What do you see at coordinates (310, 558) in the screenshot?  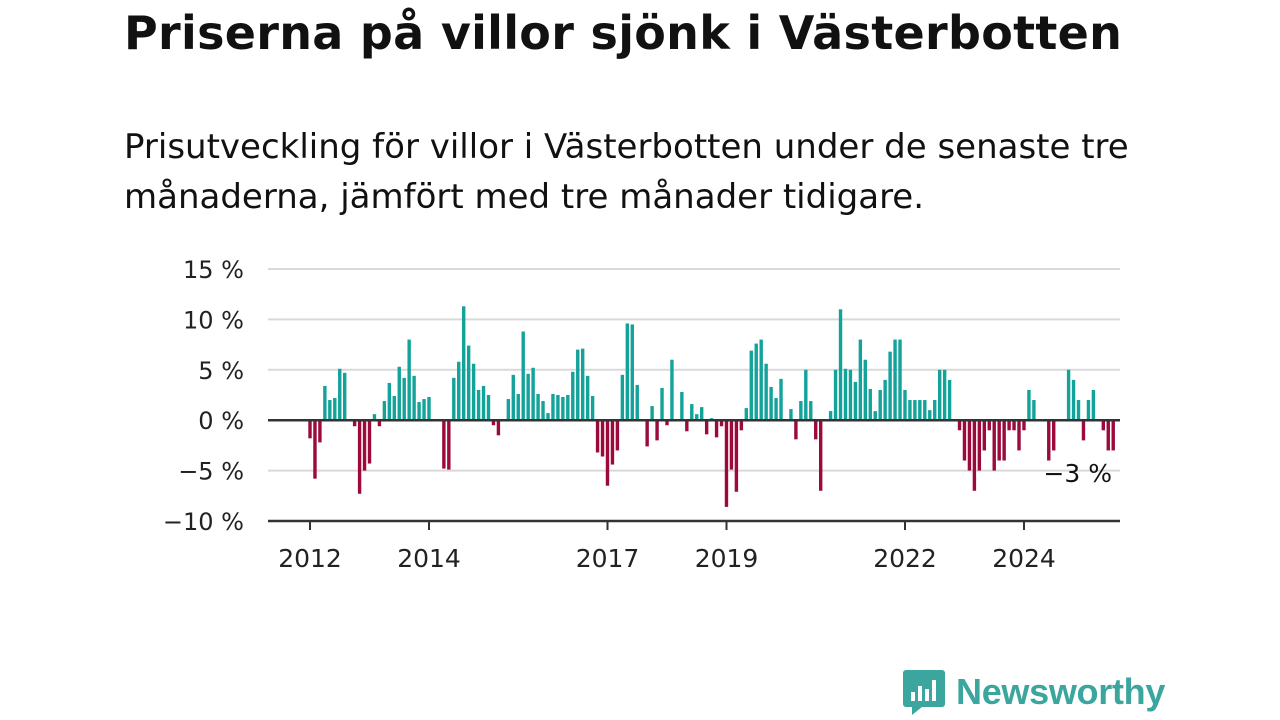 I see `x-tick-label: 2012` at bounding box center [310, 558].